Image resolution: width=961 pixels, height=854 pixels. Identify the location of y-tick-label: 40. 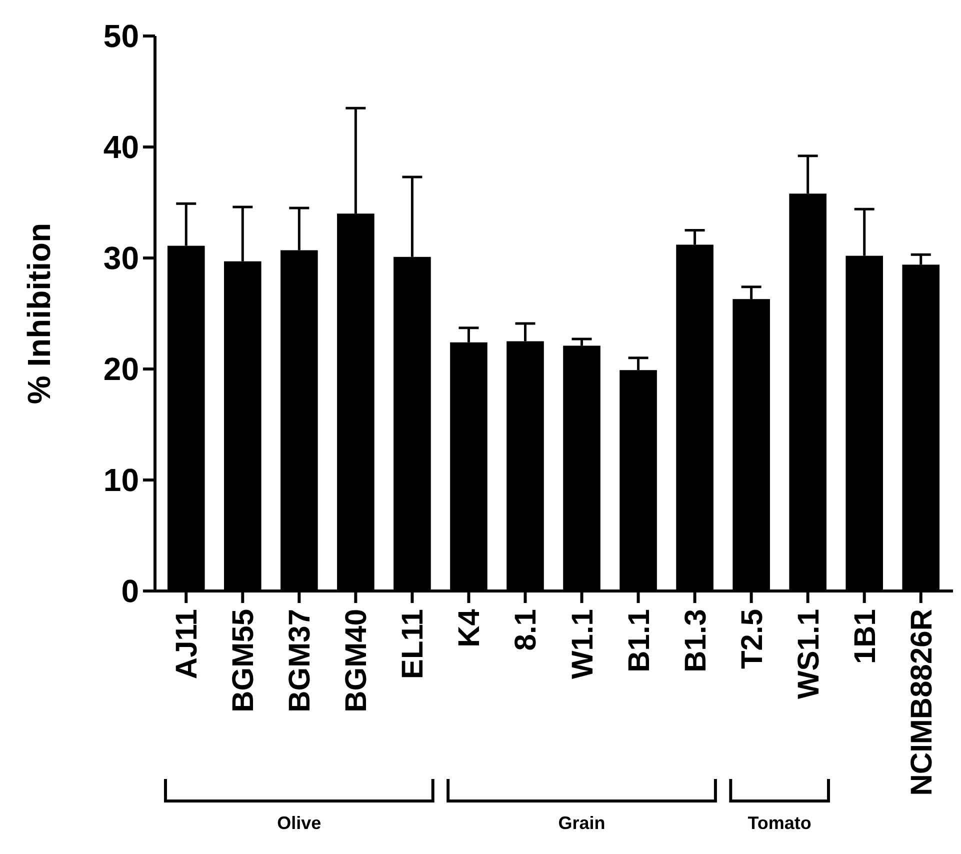
(121, 147).